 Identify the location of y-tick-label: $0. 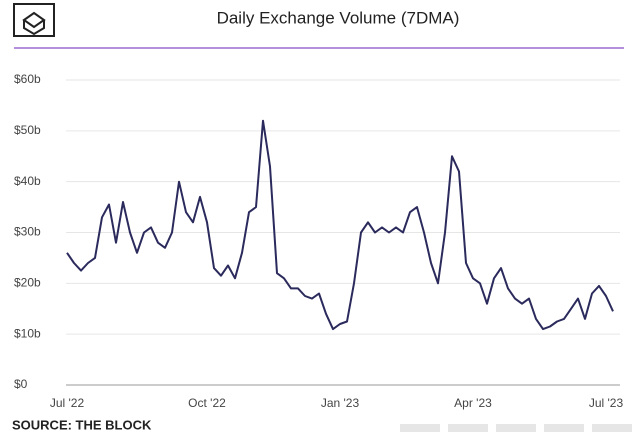
(21, 384).